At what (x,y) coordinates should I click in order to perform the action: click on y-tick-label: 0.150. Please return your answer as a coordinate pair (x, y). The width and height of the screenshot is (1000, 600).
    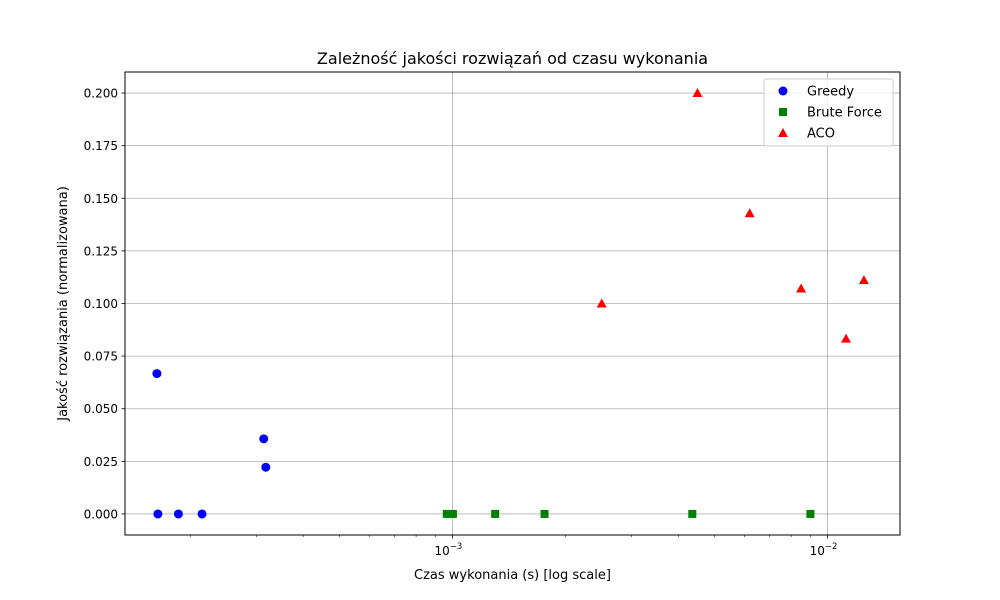
    Looking at the image, I should click on (101, 199).